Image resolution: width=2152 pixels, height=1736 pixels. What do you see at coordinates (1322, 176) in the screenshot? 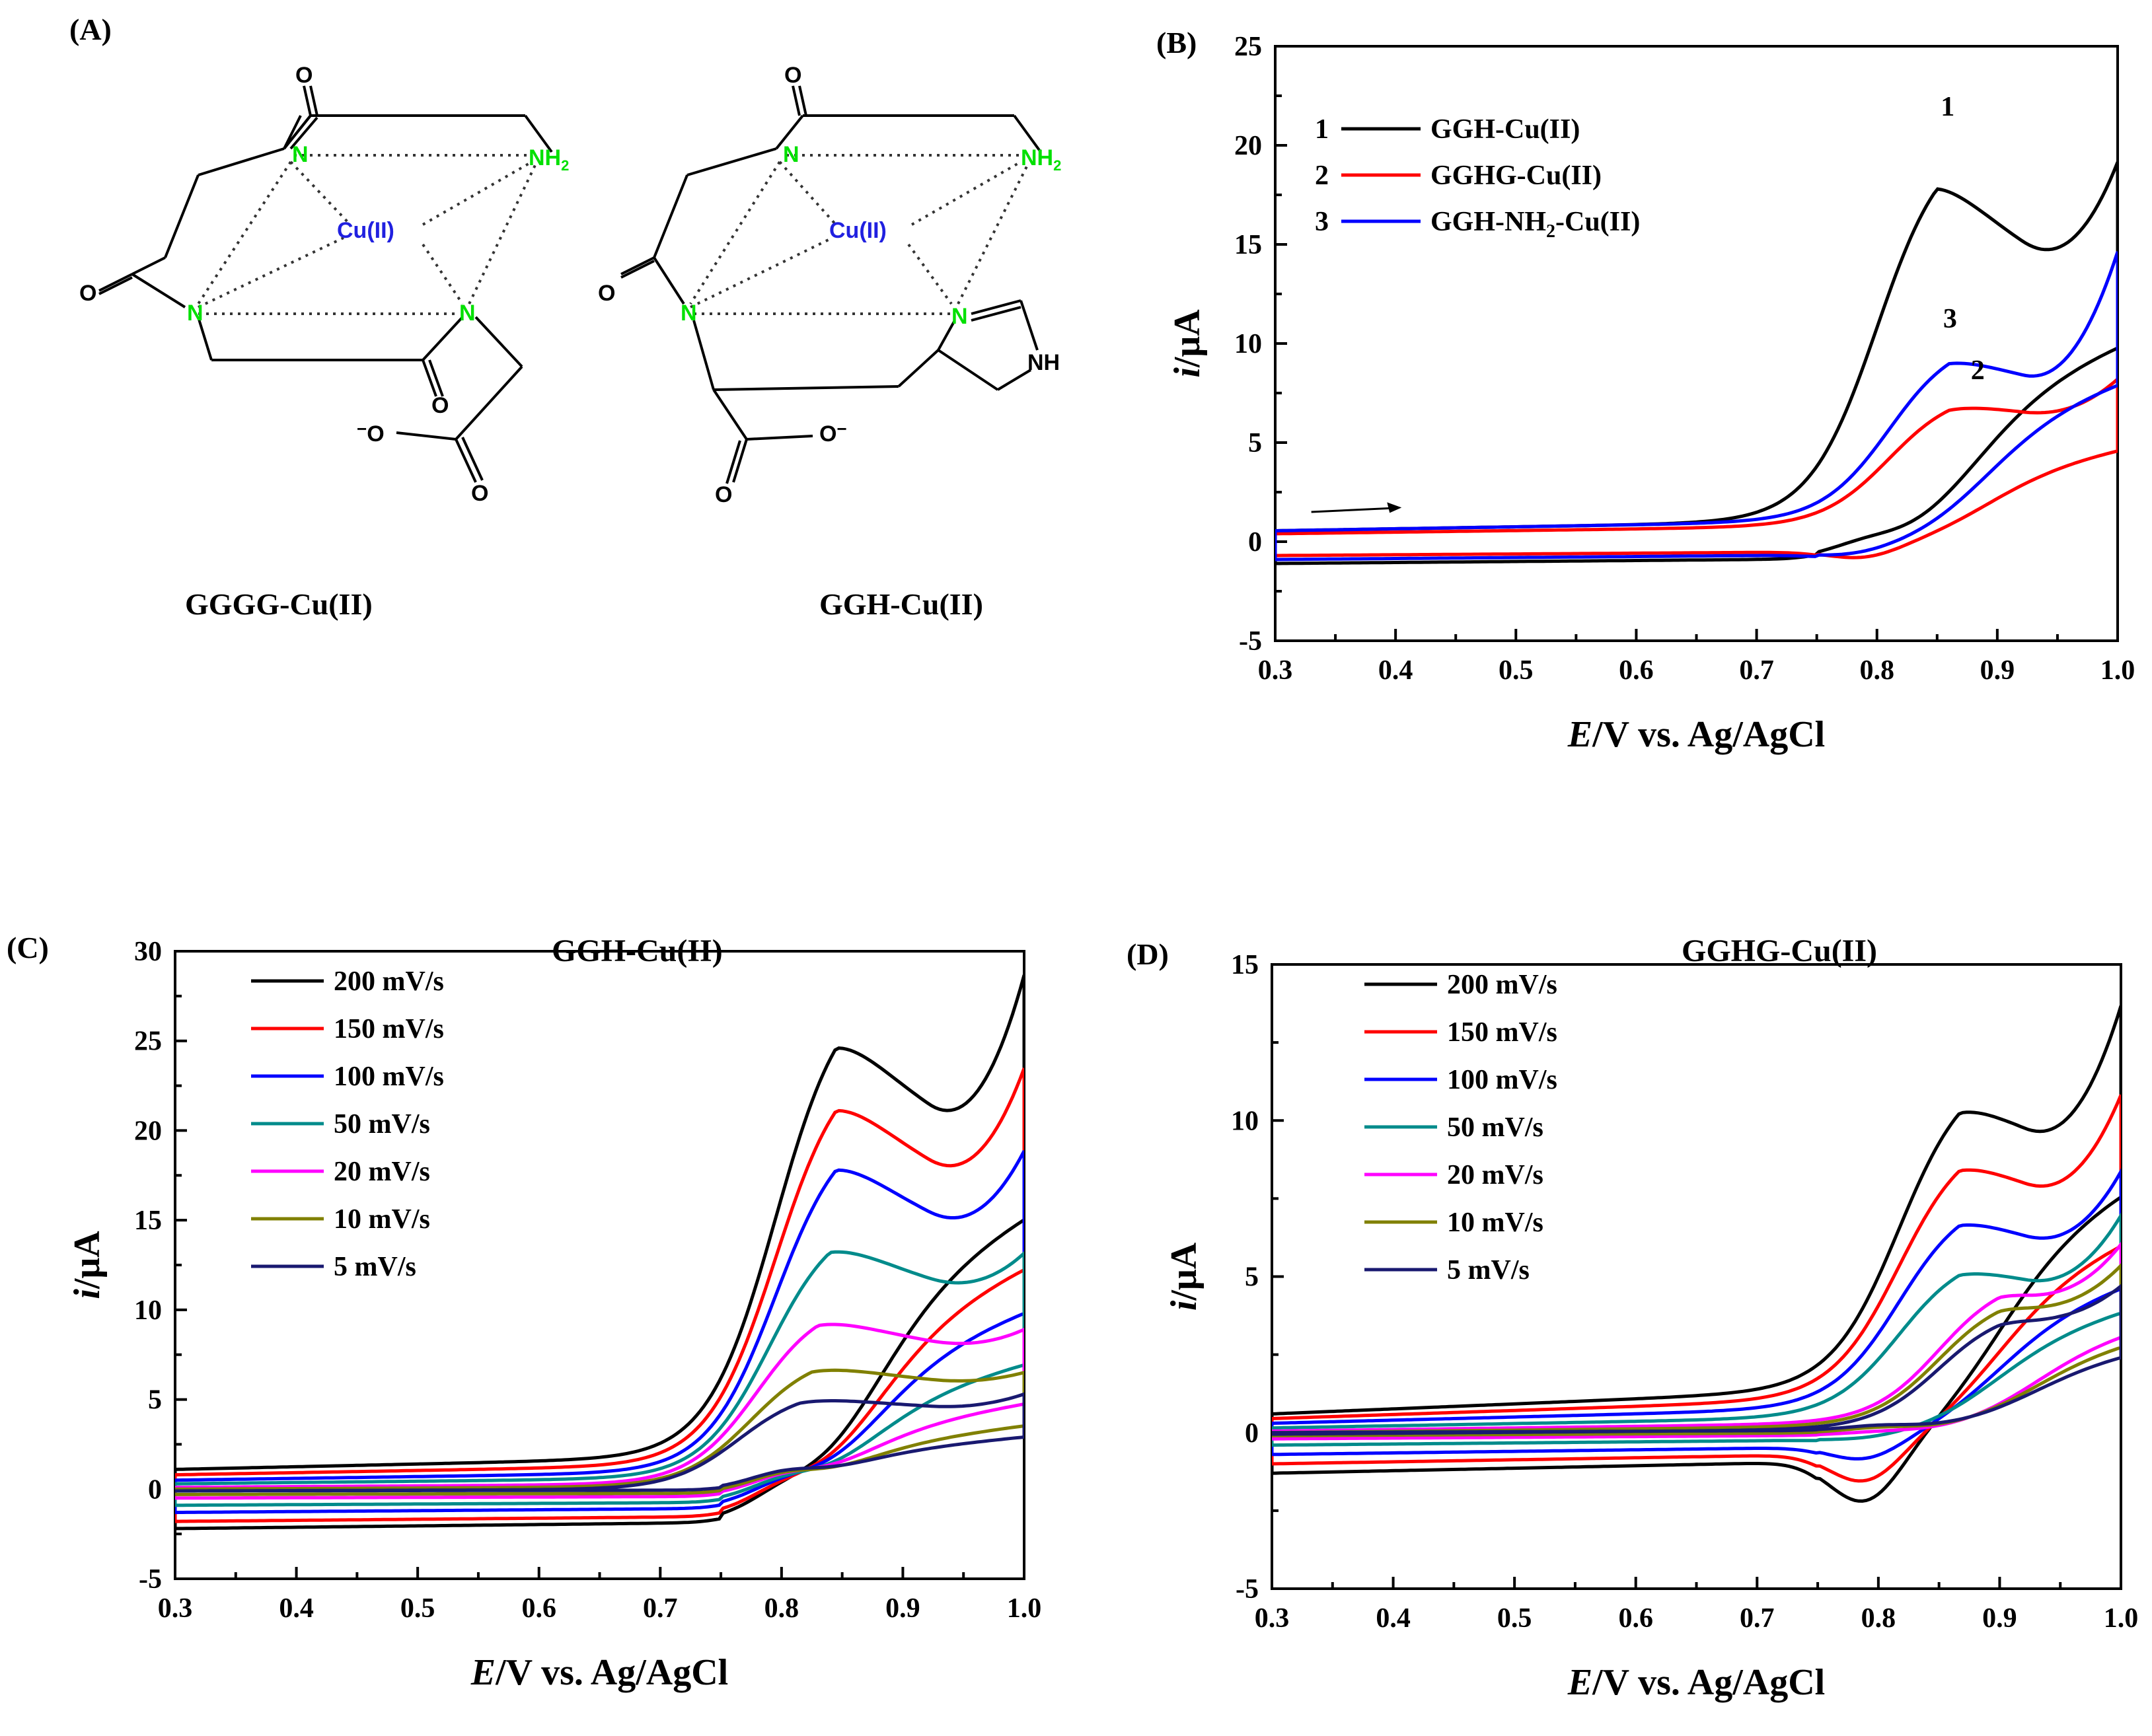
I see `legend-number: 2` at bounding box center [1322, 176].